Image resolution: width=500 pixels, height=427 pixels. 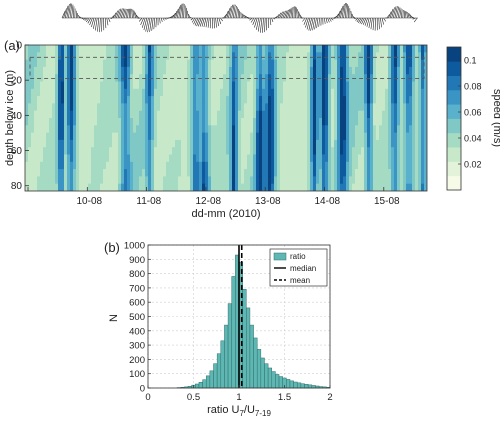 I want to click on x-tick-label: 13-08, so click(x=268, y=201).